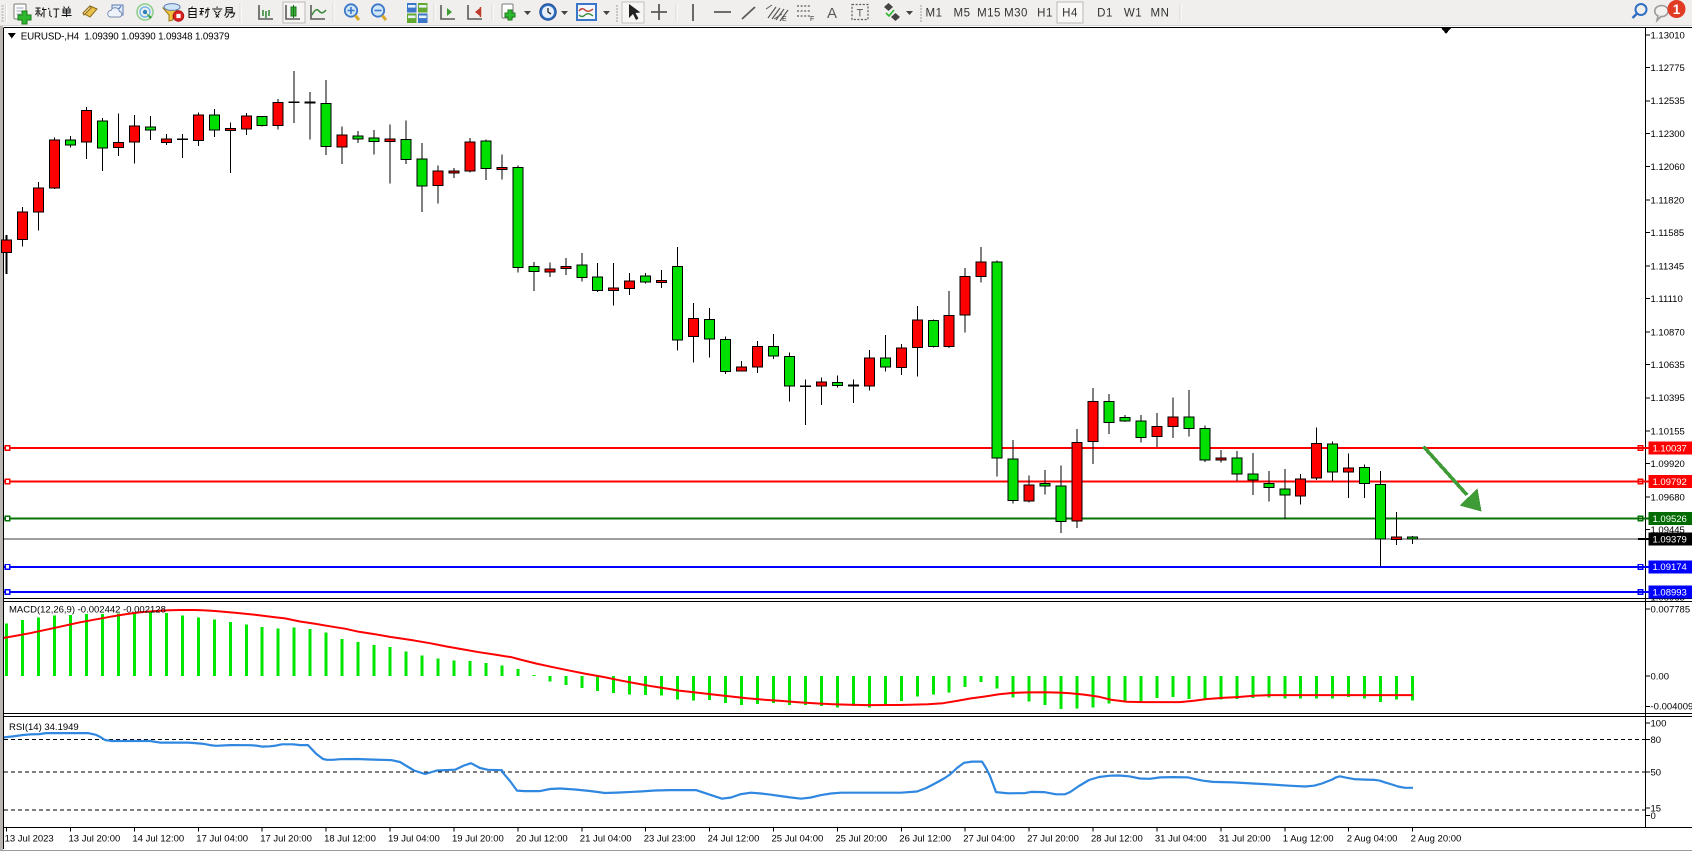 The height and width of the screenshot is (856, 1692). What do you see at coordinates (606, 839) in the screenshot?
I see `svg-text: 21 Jul 04:00` at bounding box center [606, 839].